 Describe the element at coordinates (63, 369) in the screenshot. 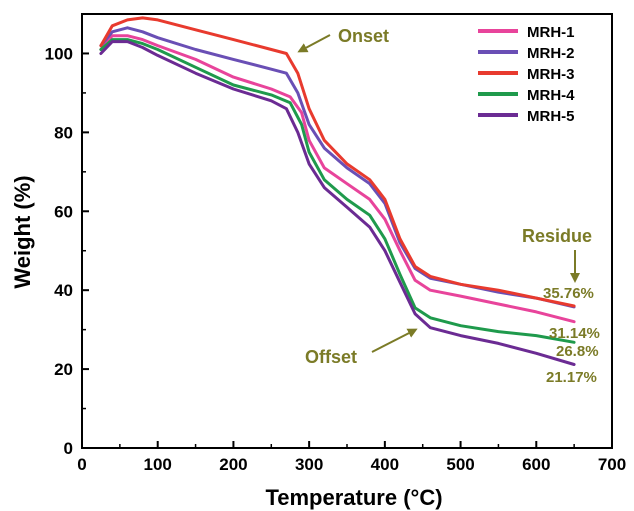

I see `y-tick-label: 20` at that location.